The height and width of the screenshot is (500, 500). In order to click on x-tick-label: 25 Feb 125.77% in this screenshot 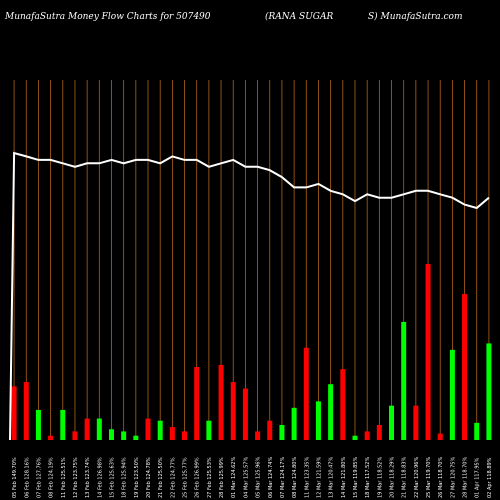, I will do `click(186, 477)`.